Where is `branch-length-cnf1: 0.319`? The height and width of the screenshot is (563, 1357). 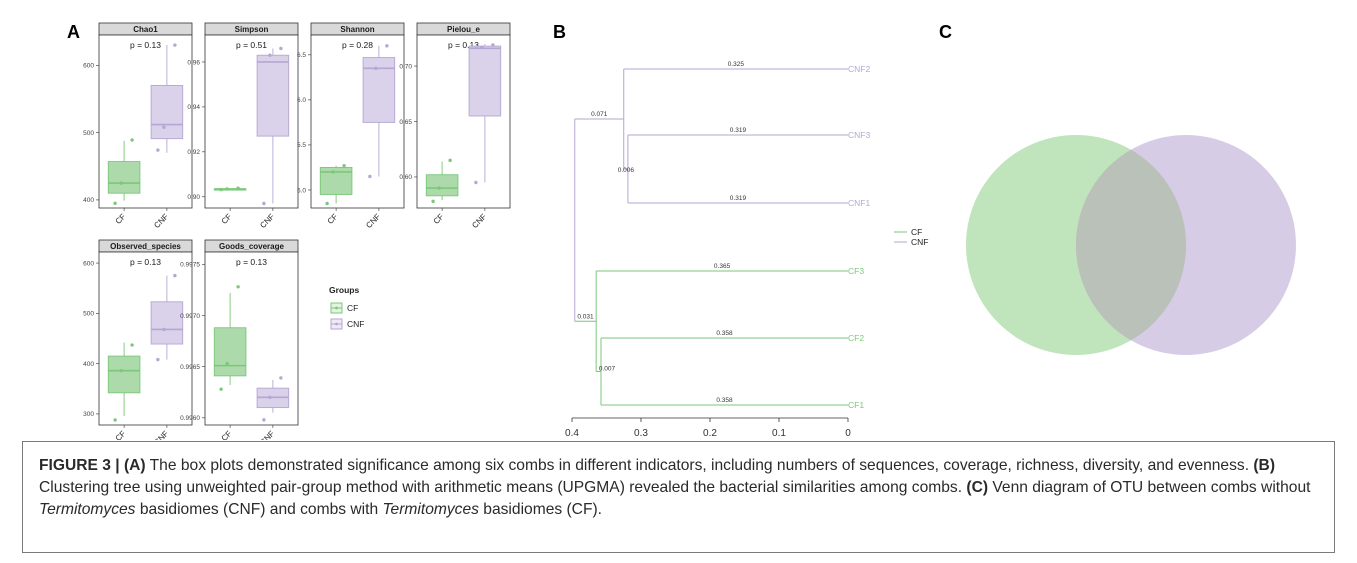 branch-length-cnf1: 0.319 is located at coordinates (738, 198).